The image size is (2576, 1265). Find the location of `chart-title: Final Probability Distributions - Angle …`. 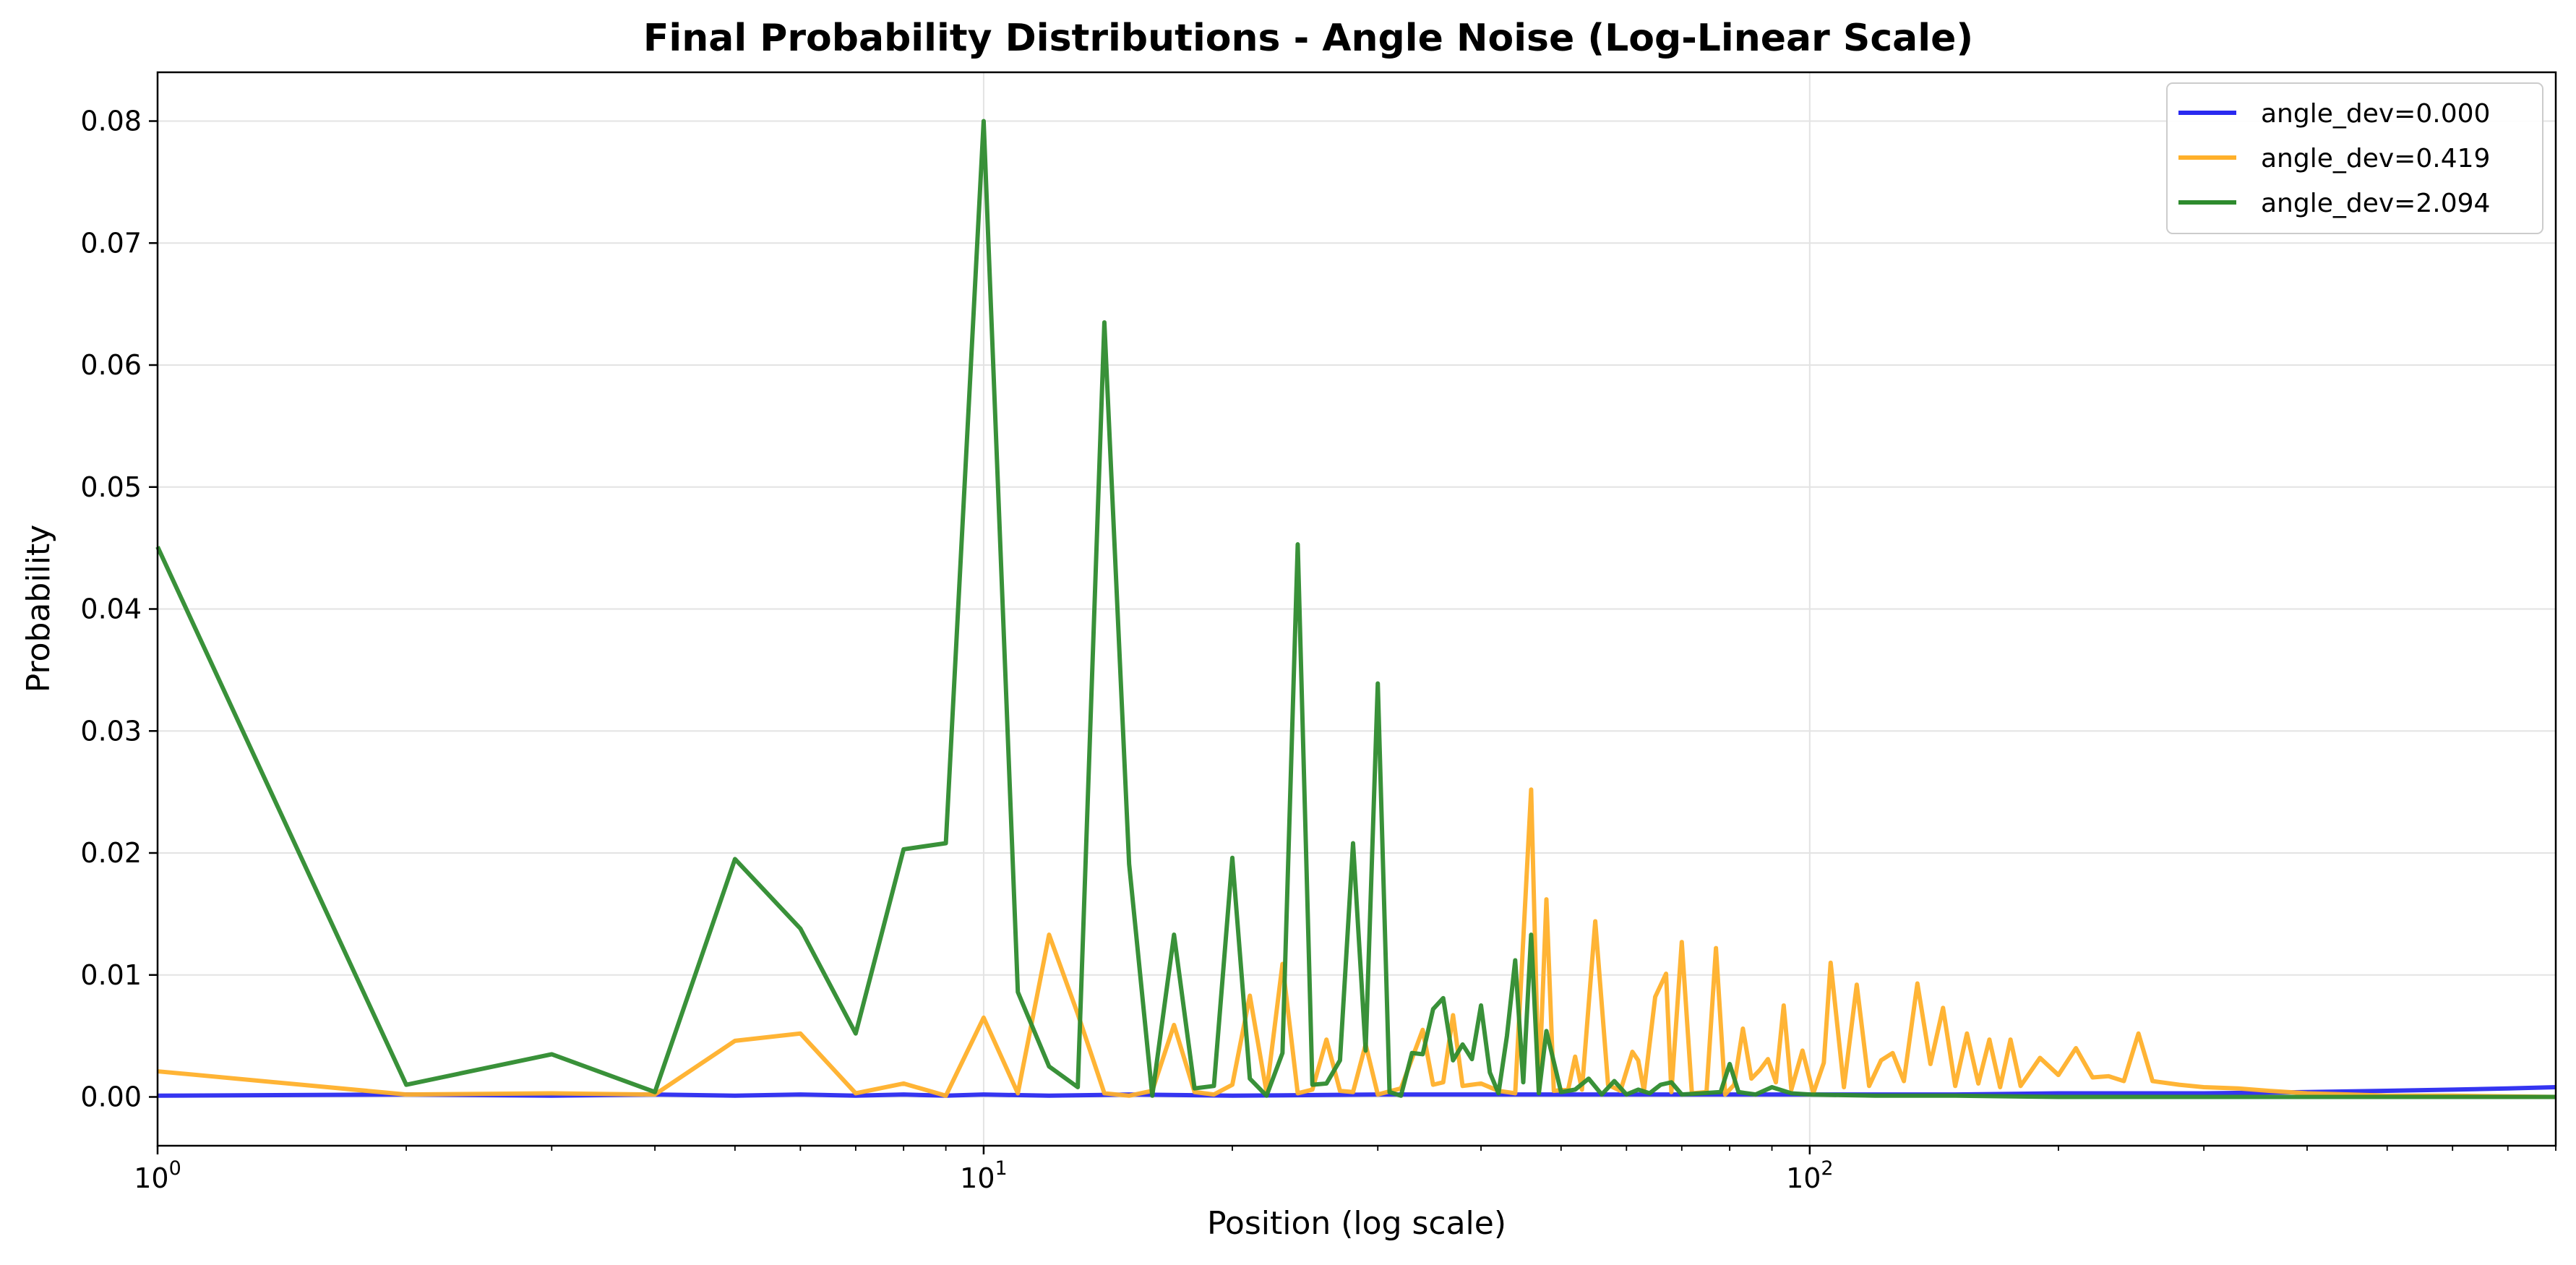

chart-title: Final Probability Distributions - Angle … is located at coordinates (1308, 38).